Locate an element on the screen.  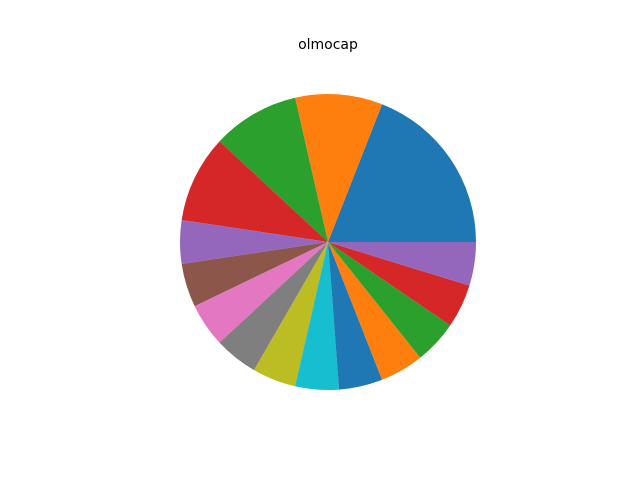
chart-title: olmocap is located at coordinates (328, 45).